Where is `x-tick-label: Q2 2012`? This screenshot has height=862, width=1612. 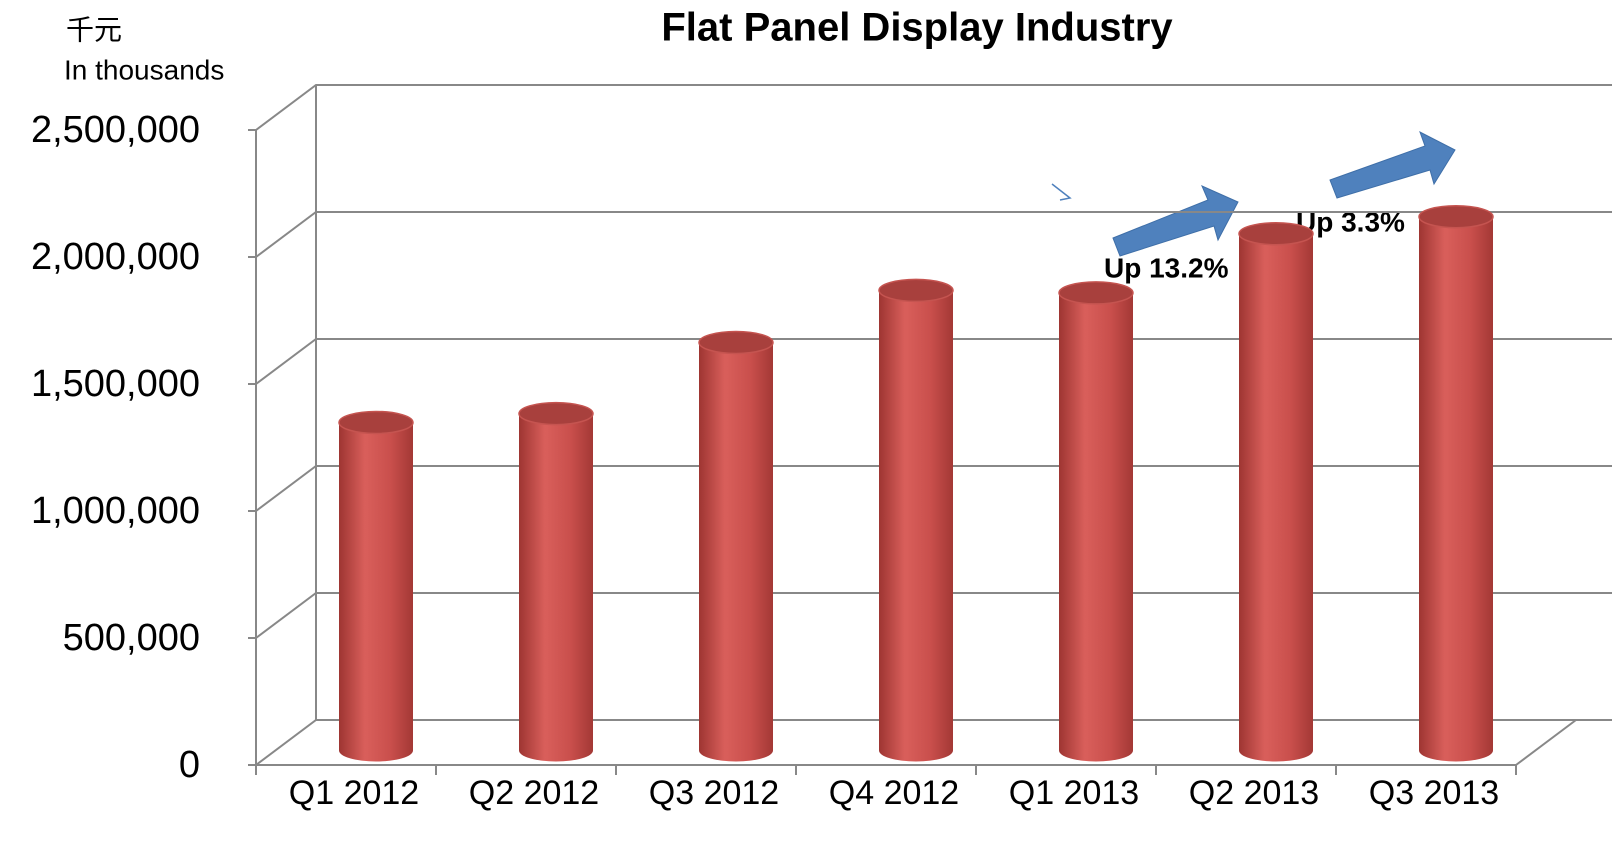 x-tick-label: Q2 2012 is located at coordinates (534, 793).